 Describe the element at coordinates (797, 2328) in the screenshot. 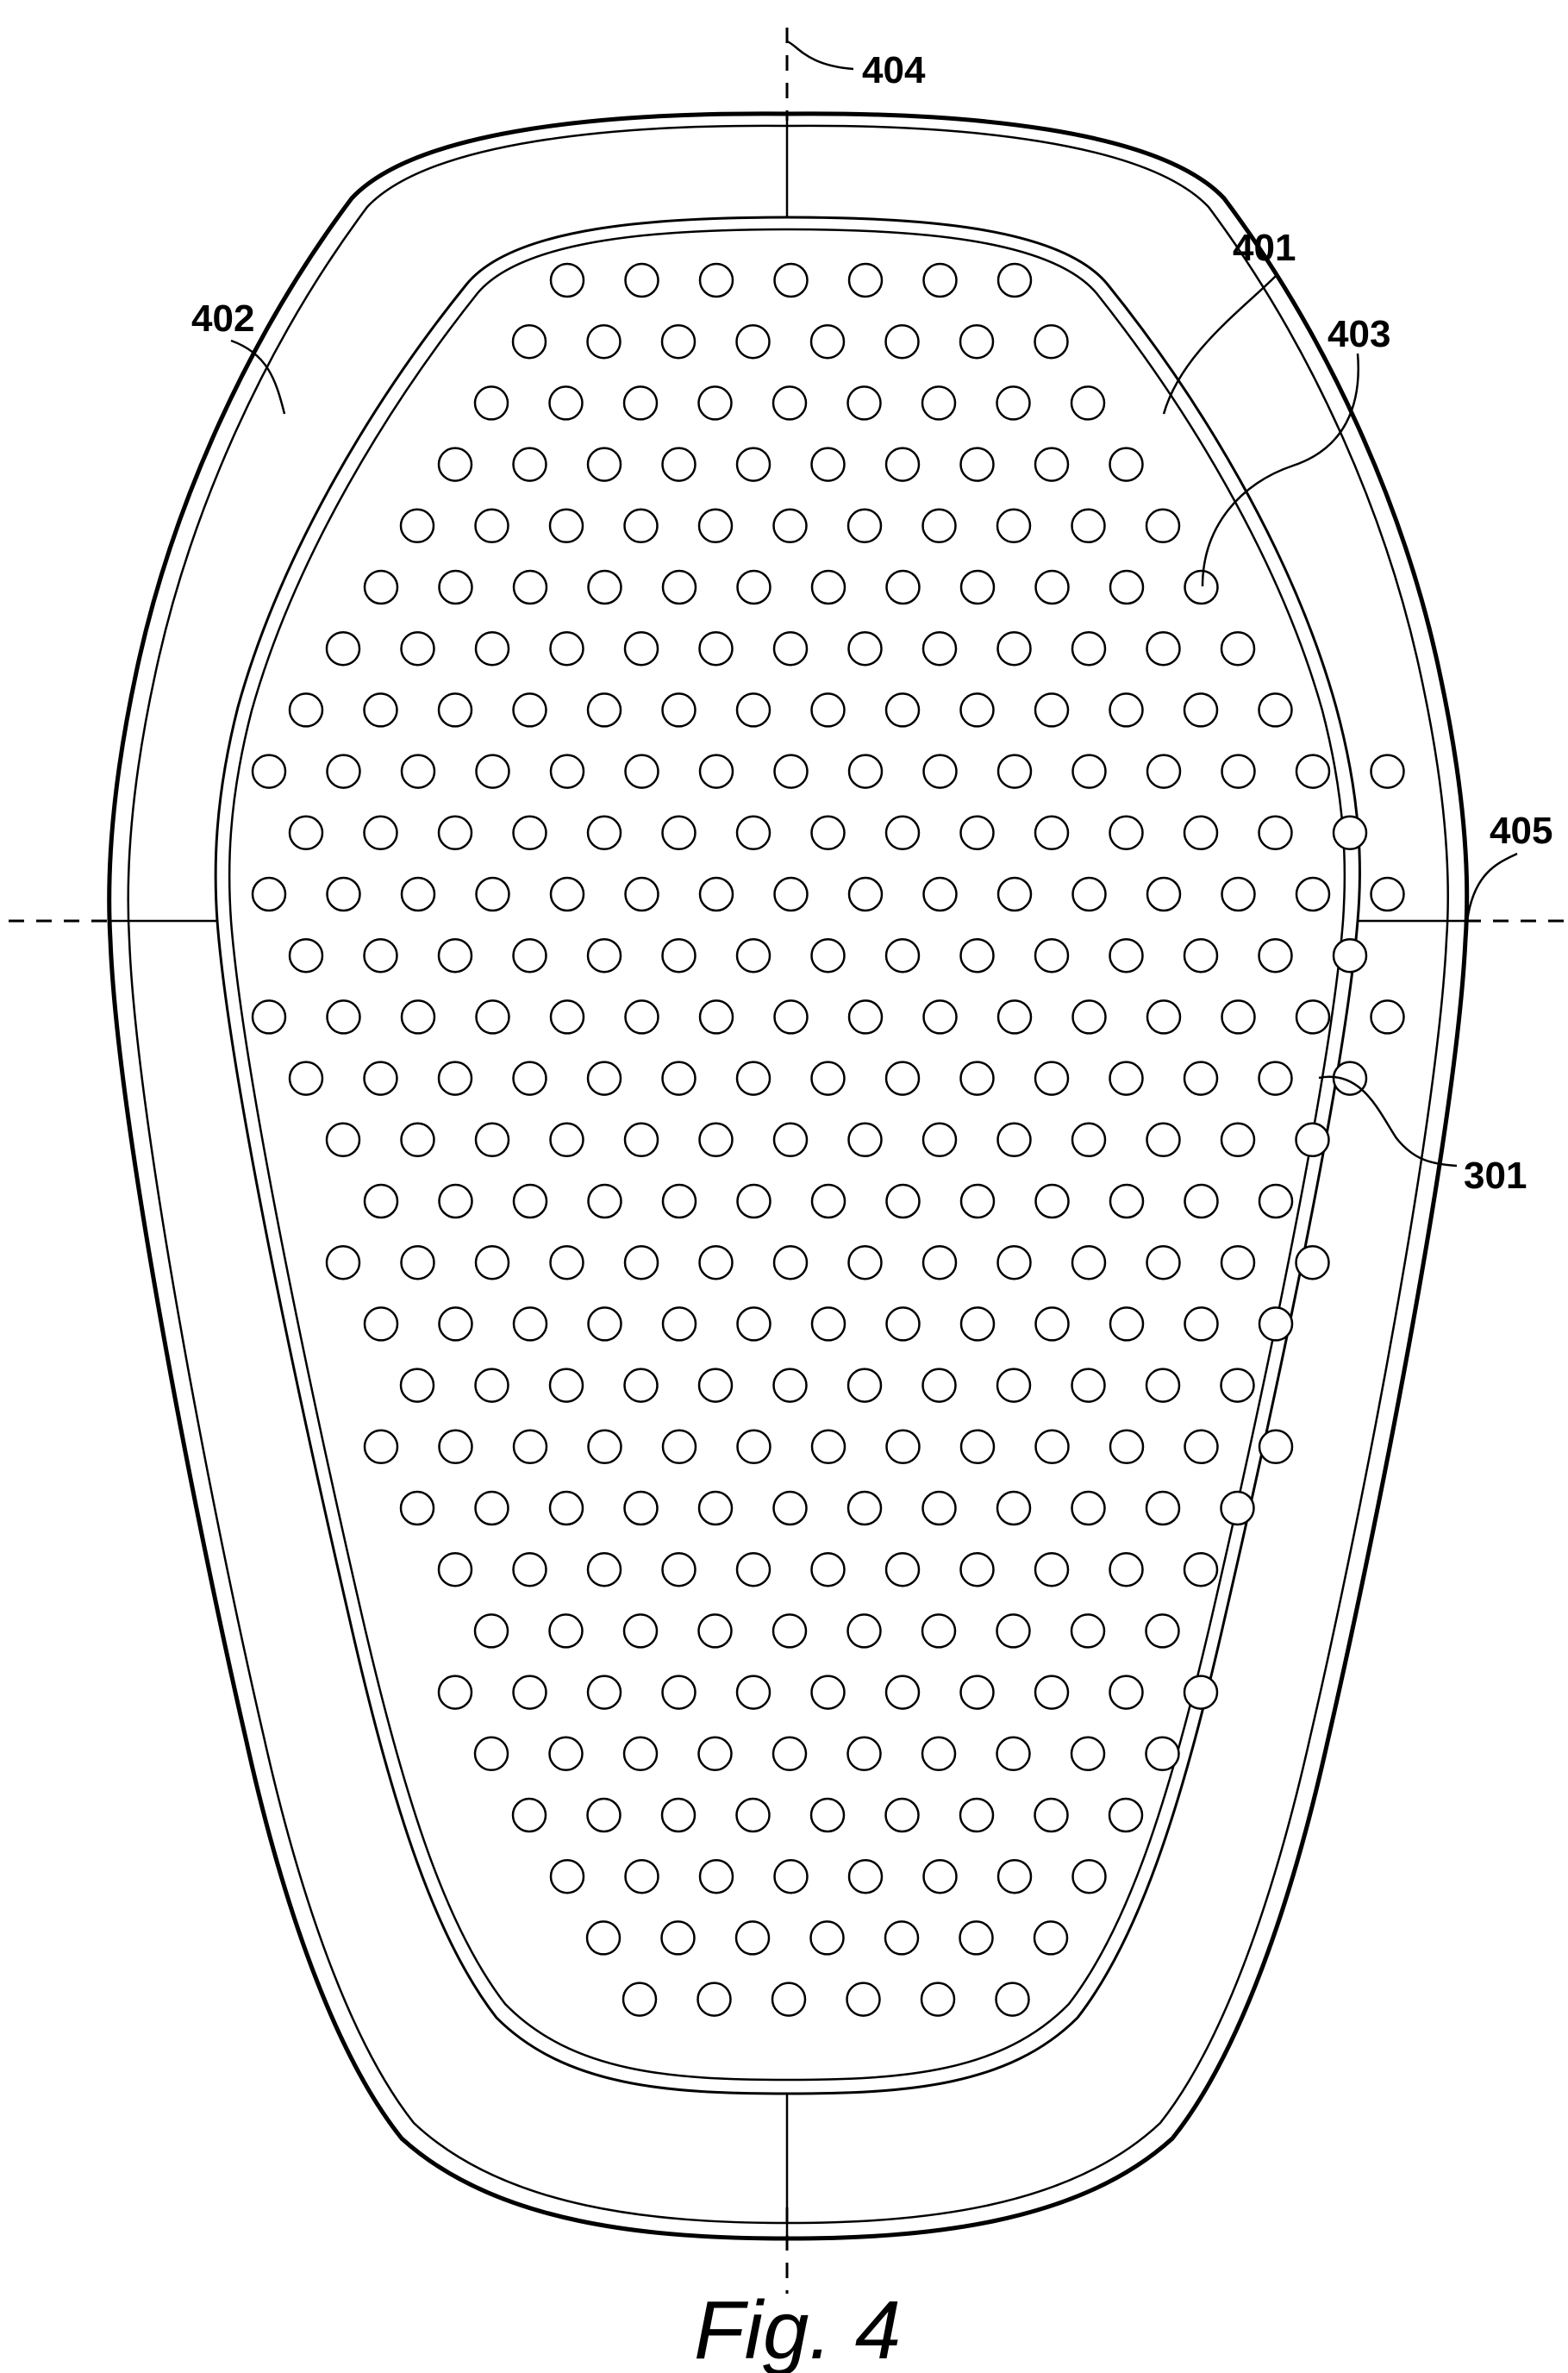

I see `figure-caption: Fig. 4` at that location.